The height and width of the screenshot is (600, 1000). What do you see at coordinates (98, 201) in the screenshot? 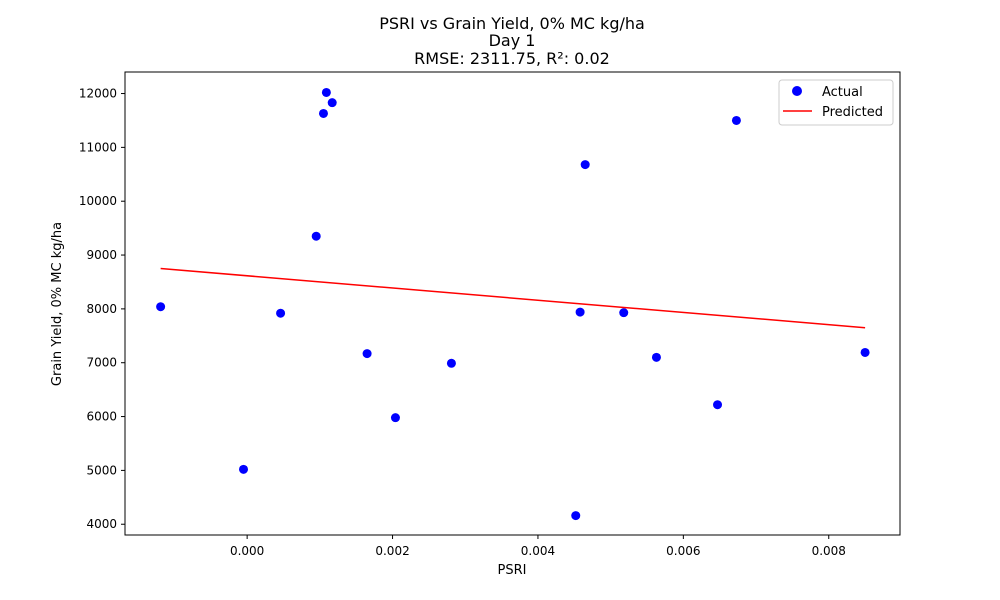
I see `y-tick-label: 10000` at bounding box center [98, 201].